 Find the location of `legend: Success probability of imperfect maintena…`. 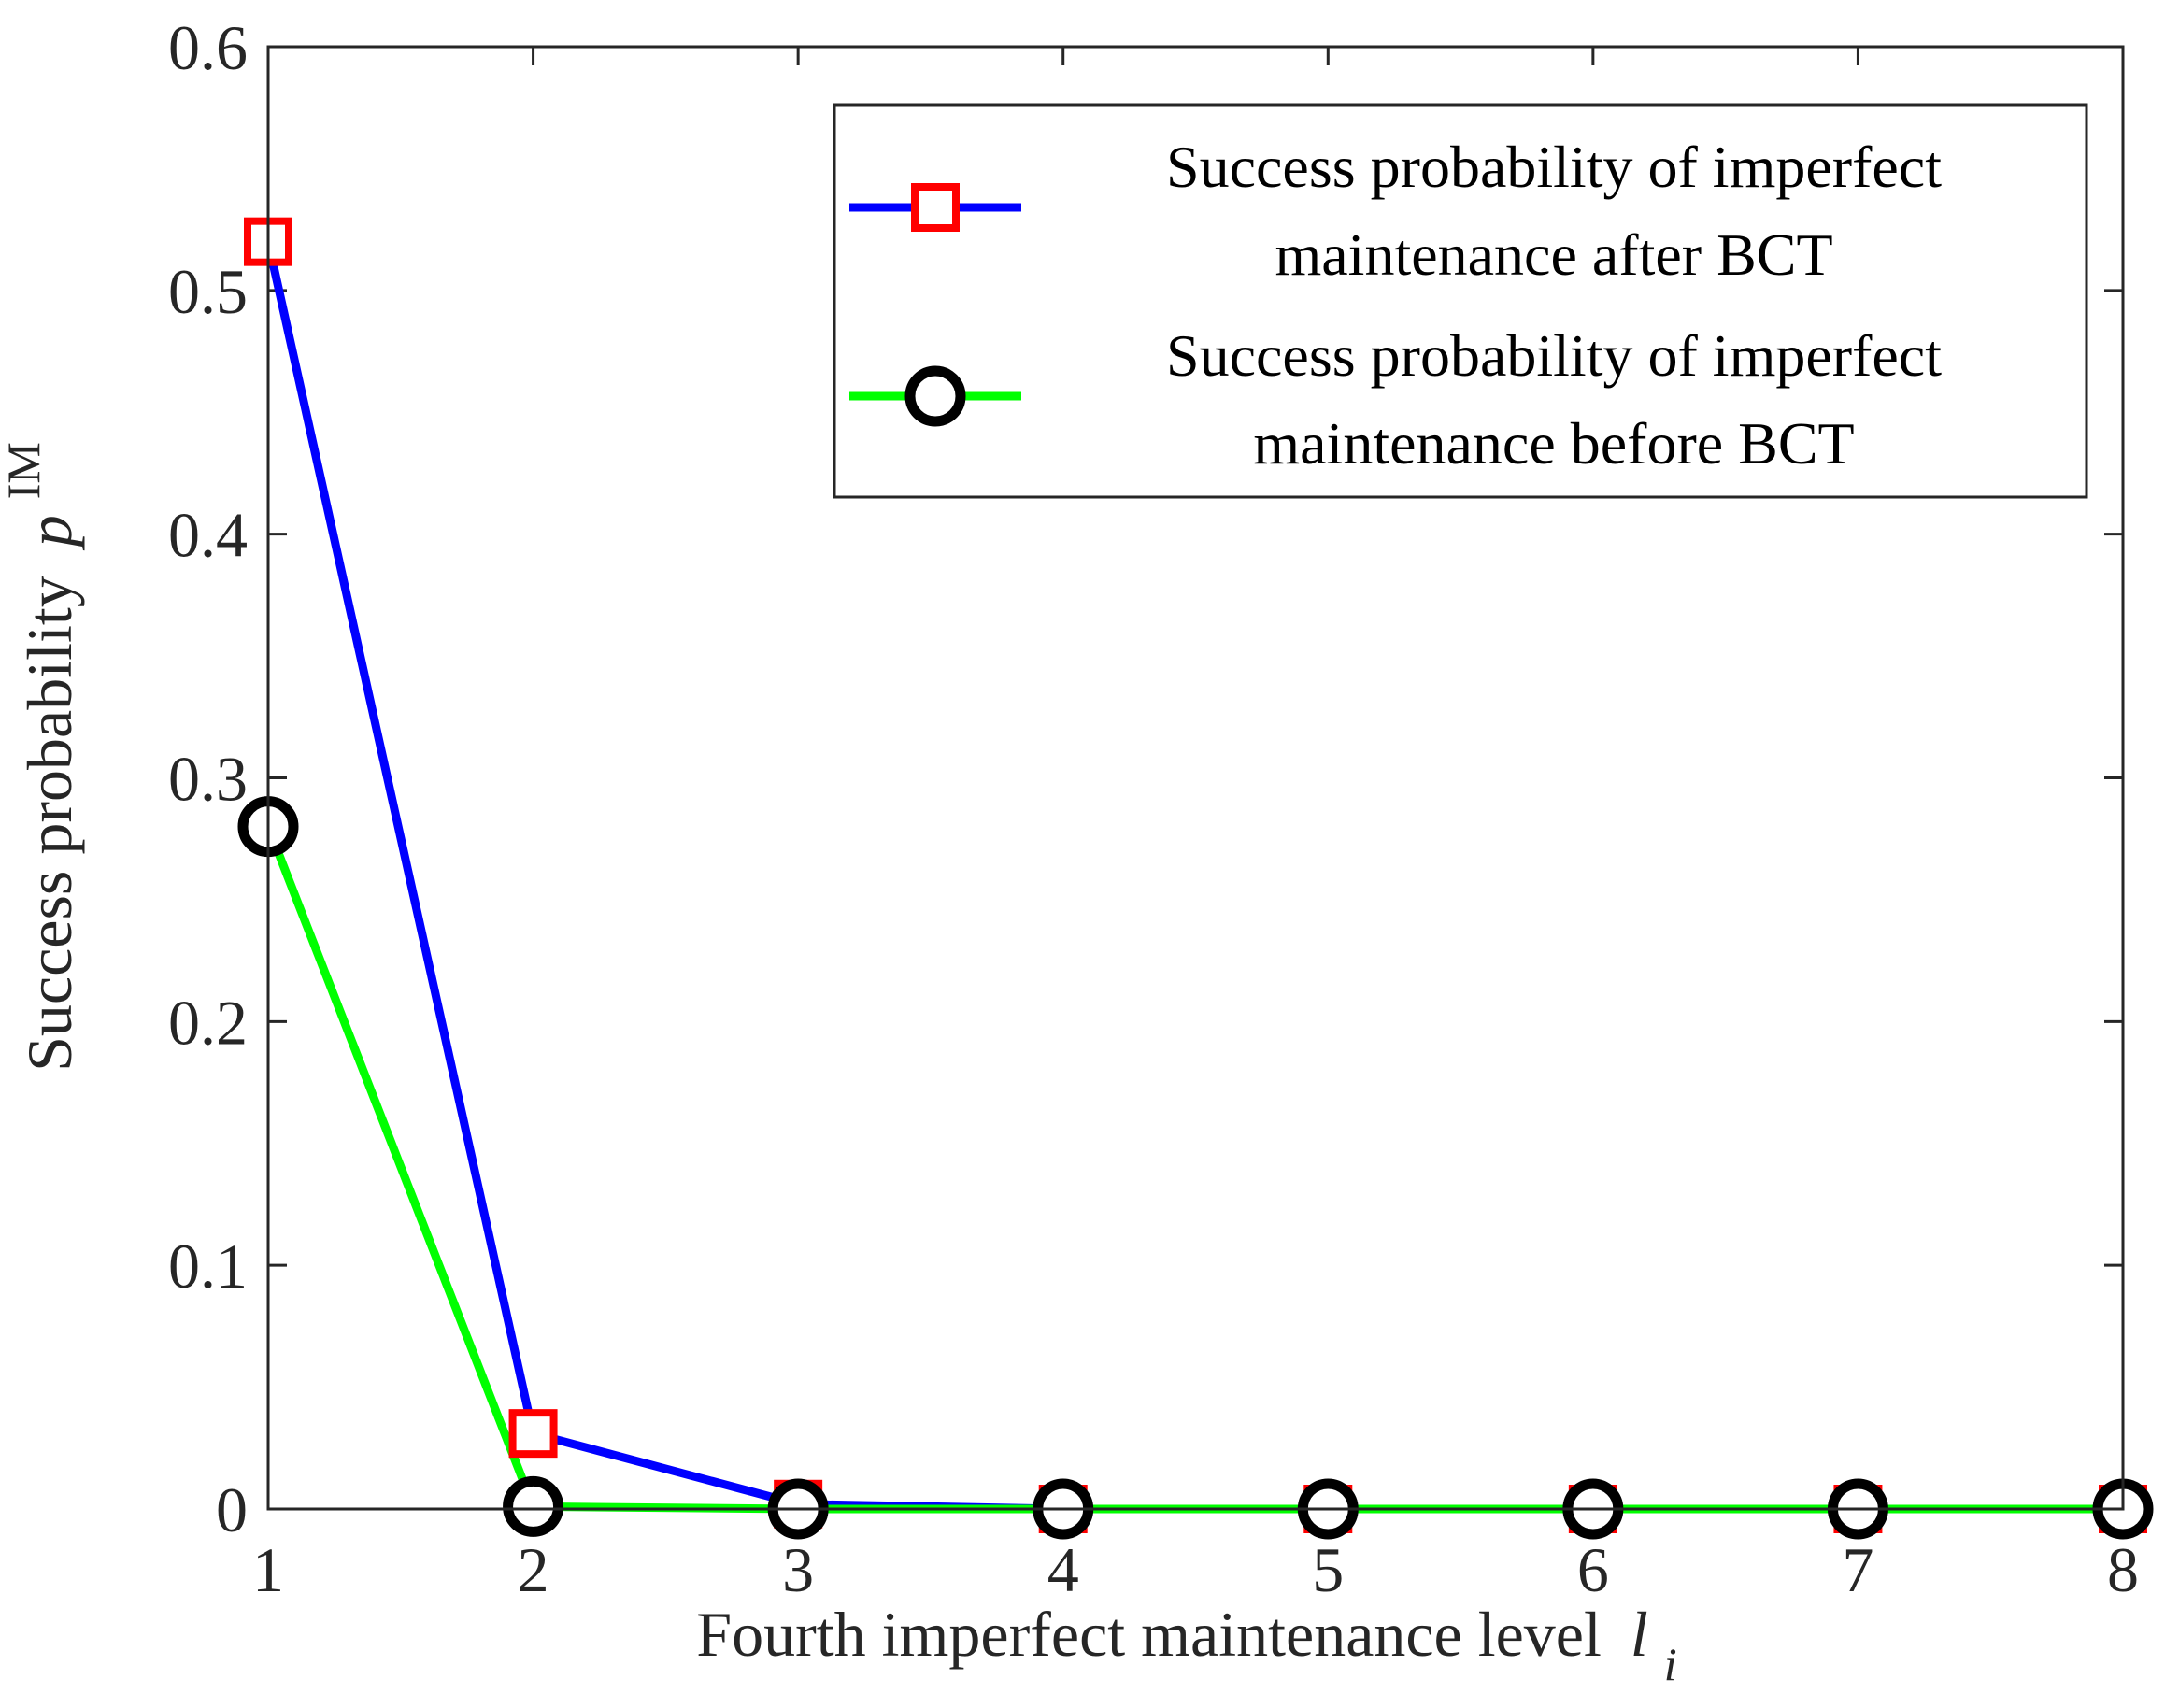

legend: Success probability of imperfect maintena… is located at coordinates (1460, 301).